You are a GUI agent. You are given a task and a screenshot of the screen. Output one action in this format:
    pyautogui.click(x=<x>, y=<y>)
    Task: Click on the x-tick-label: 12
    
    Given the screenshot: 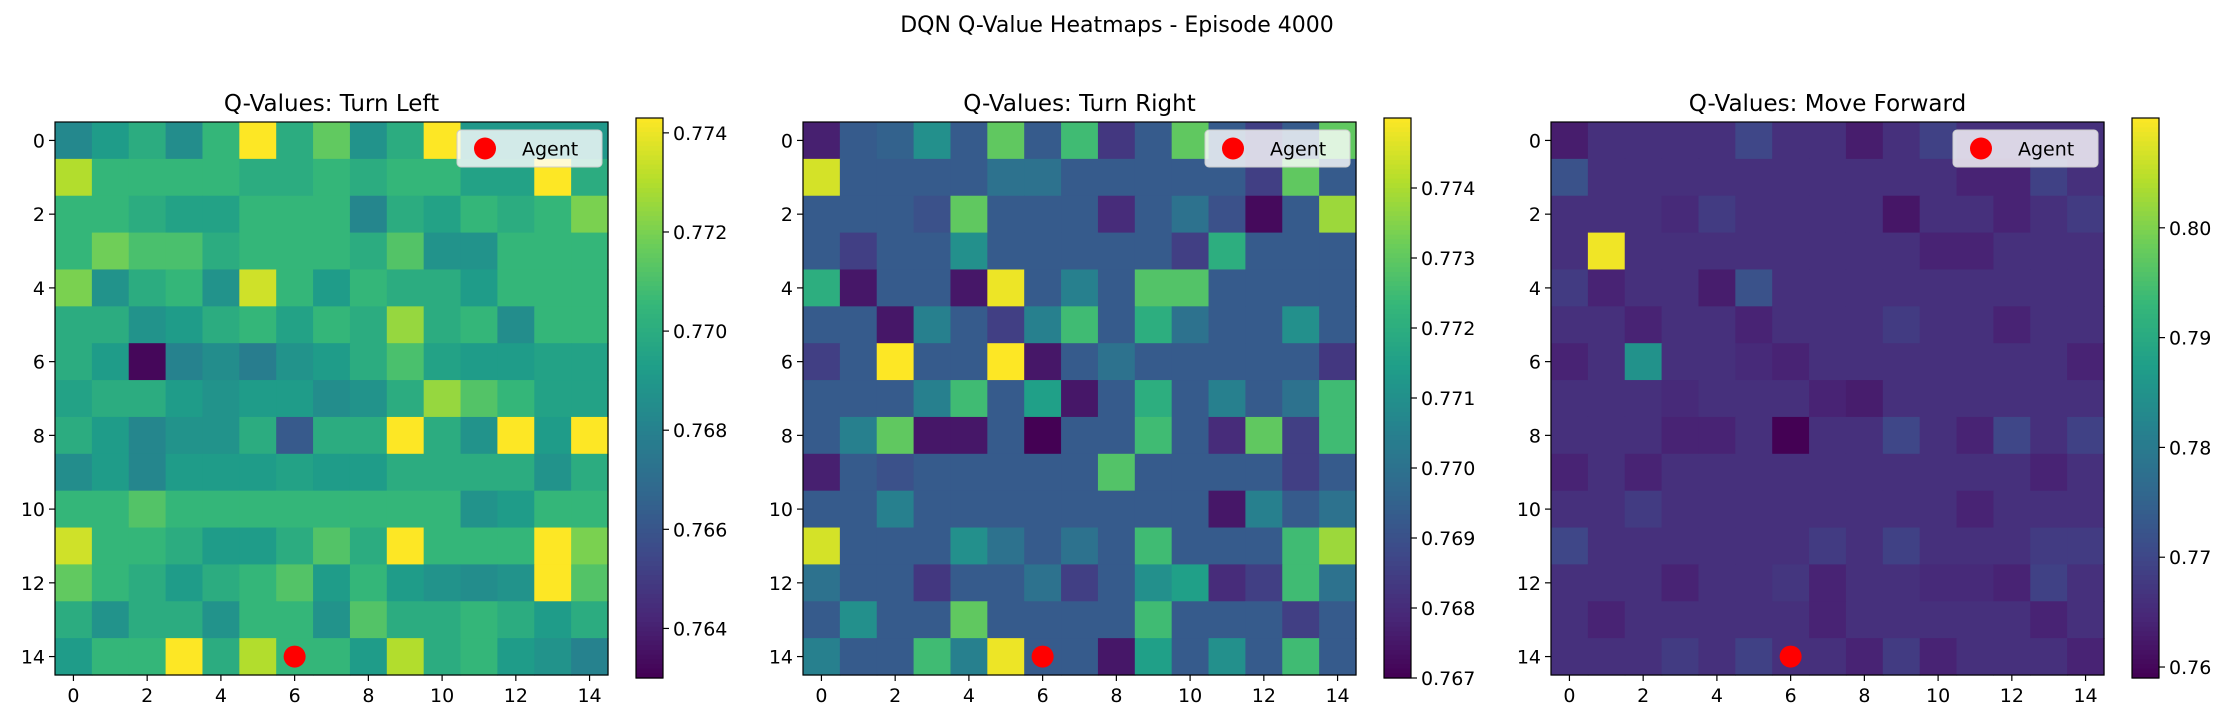 What is the action you would take?
    pyautogui.click(x=516, y=696)
    